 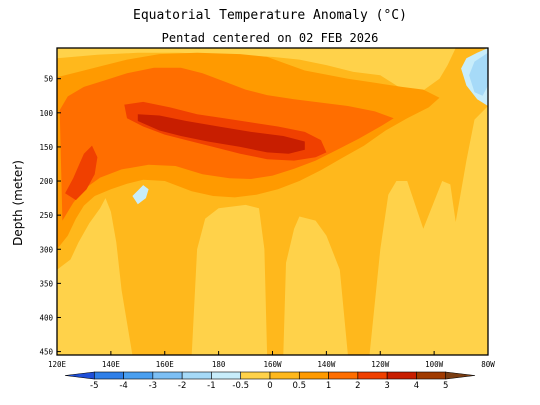 What do you see at coordinates (18, 203) in the screenshot?
I see `y-axis-label: Depth (meter)` at bounding box center [18, 203].